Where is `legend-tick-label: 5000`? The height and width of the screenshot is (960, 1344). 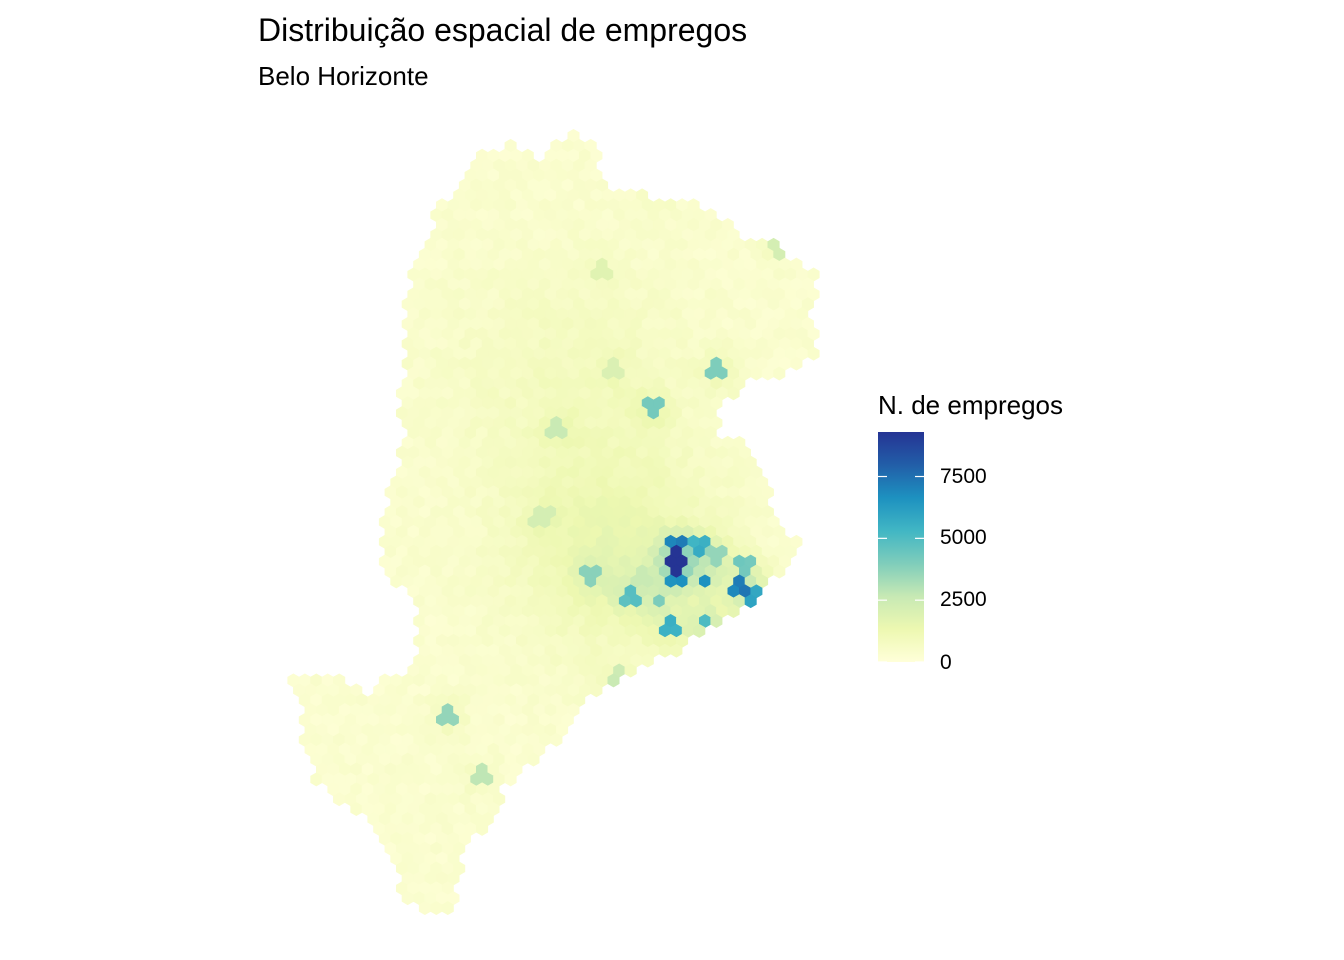
legend-tick-label: 5000 is located at coordinates (963, 538).